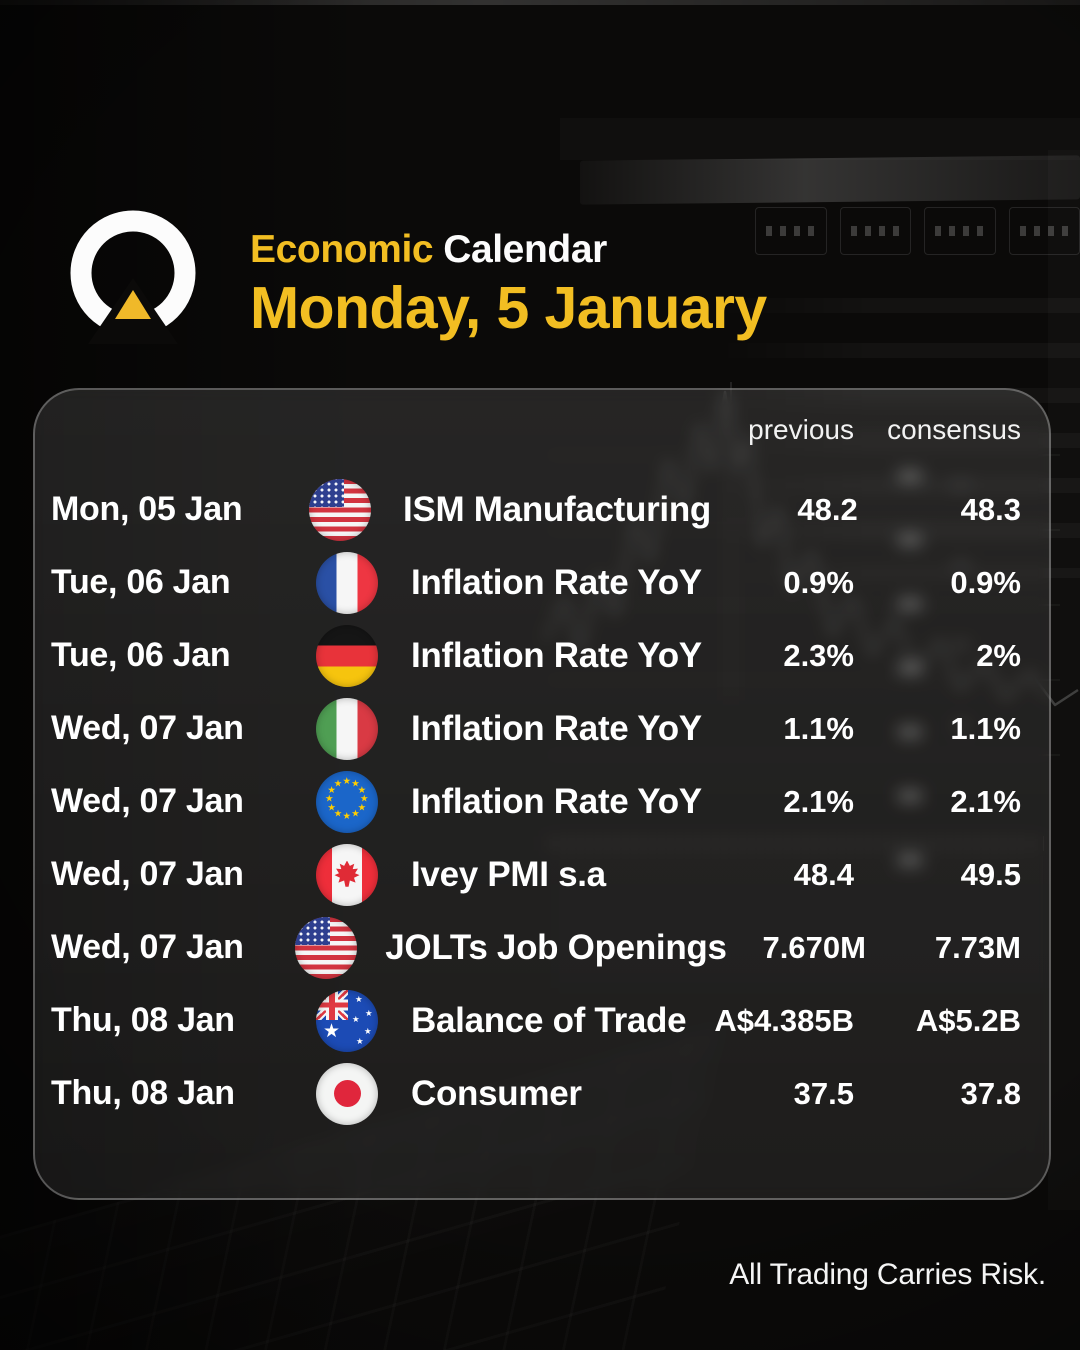 This screenshot has height=1350, width=1080. I want to click on consensus-value: 49.5, so click(990, 874).